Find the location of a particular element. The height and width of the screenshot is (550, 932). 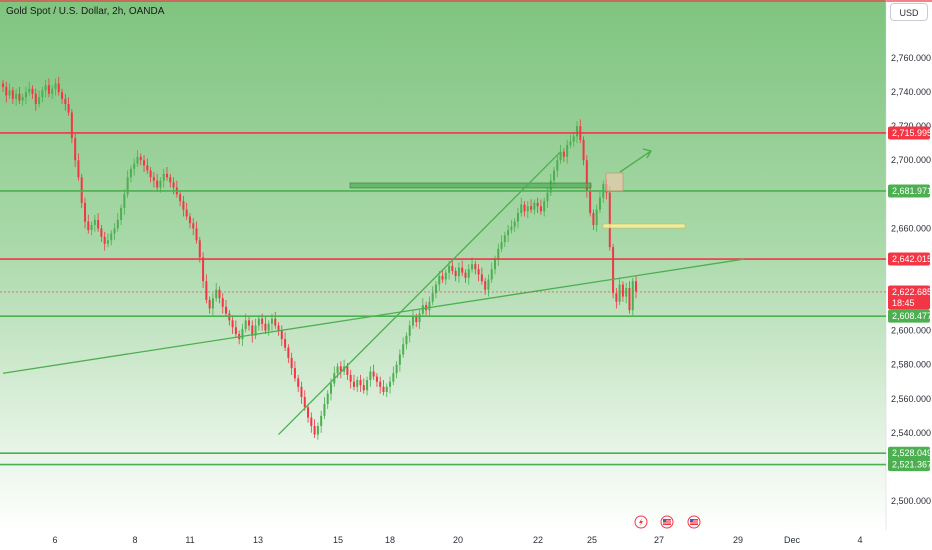

x-tick-label: 8 is located at coordinates (134, 540).